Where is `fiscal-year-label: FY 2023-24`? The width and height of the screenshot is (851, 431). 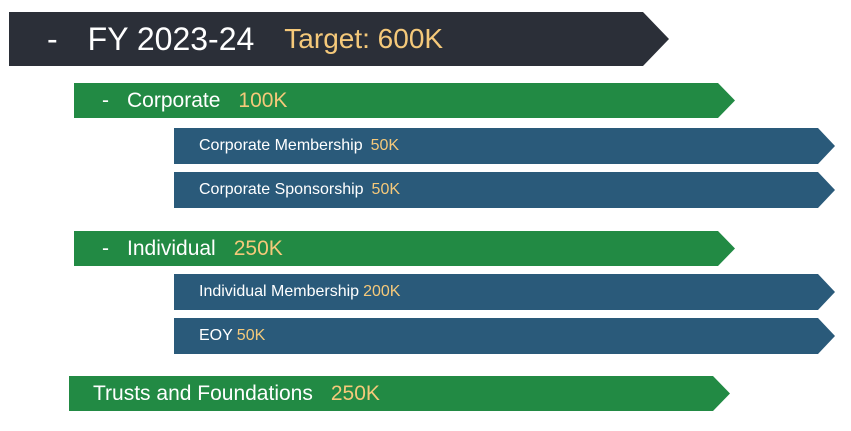 fiscal-year-label: FY 2023-24 is located at coordinates (171, 38).